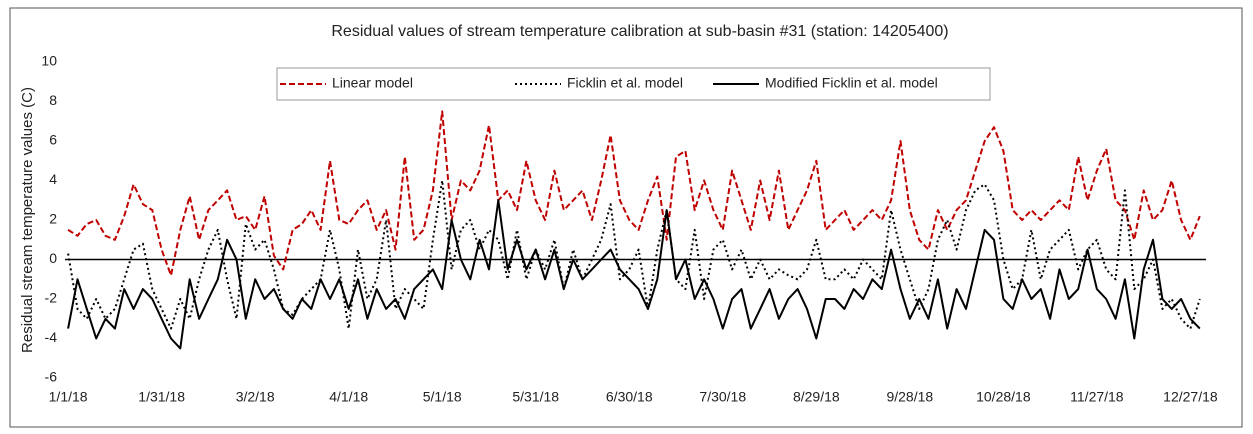  What do you see at coordinates (53, 100) in the screenshot?
I see `y-tick-label: 8` at bounding box center [53, 100].